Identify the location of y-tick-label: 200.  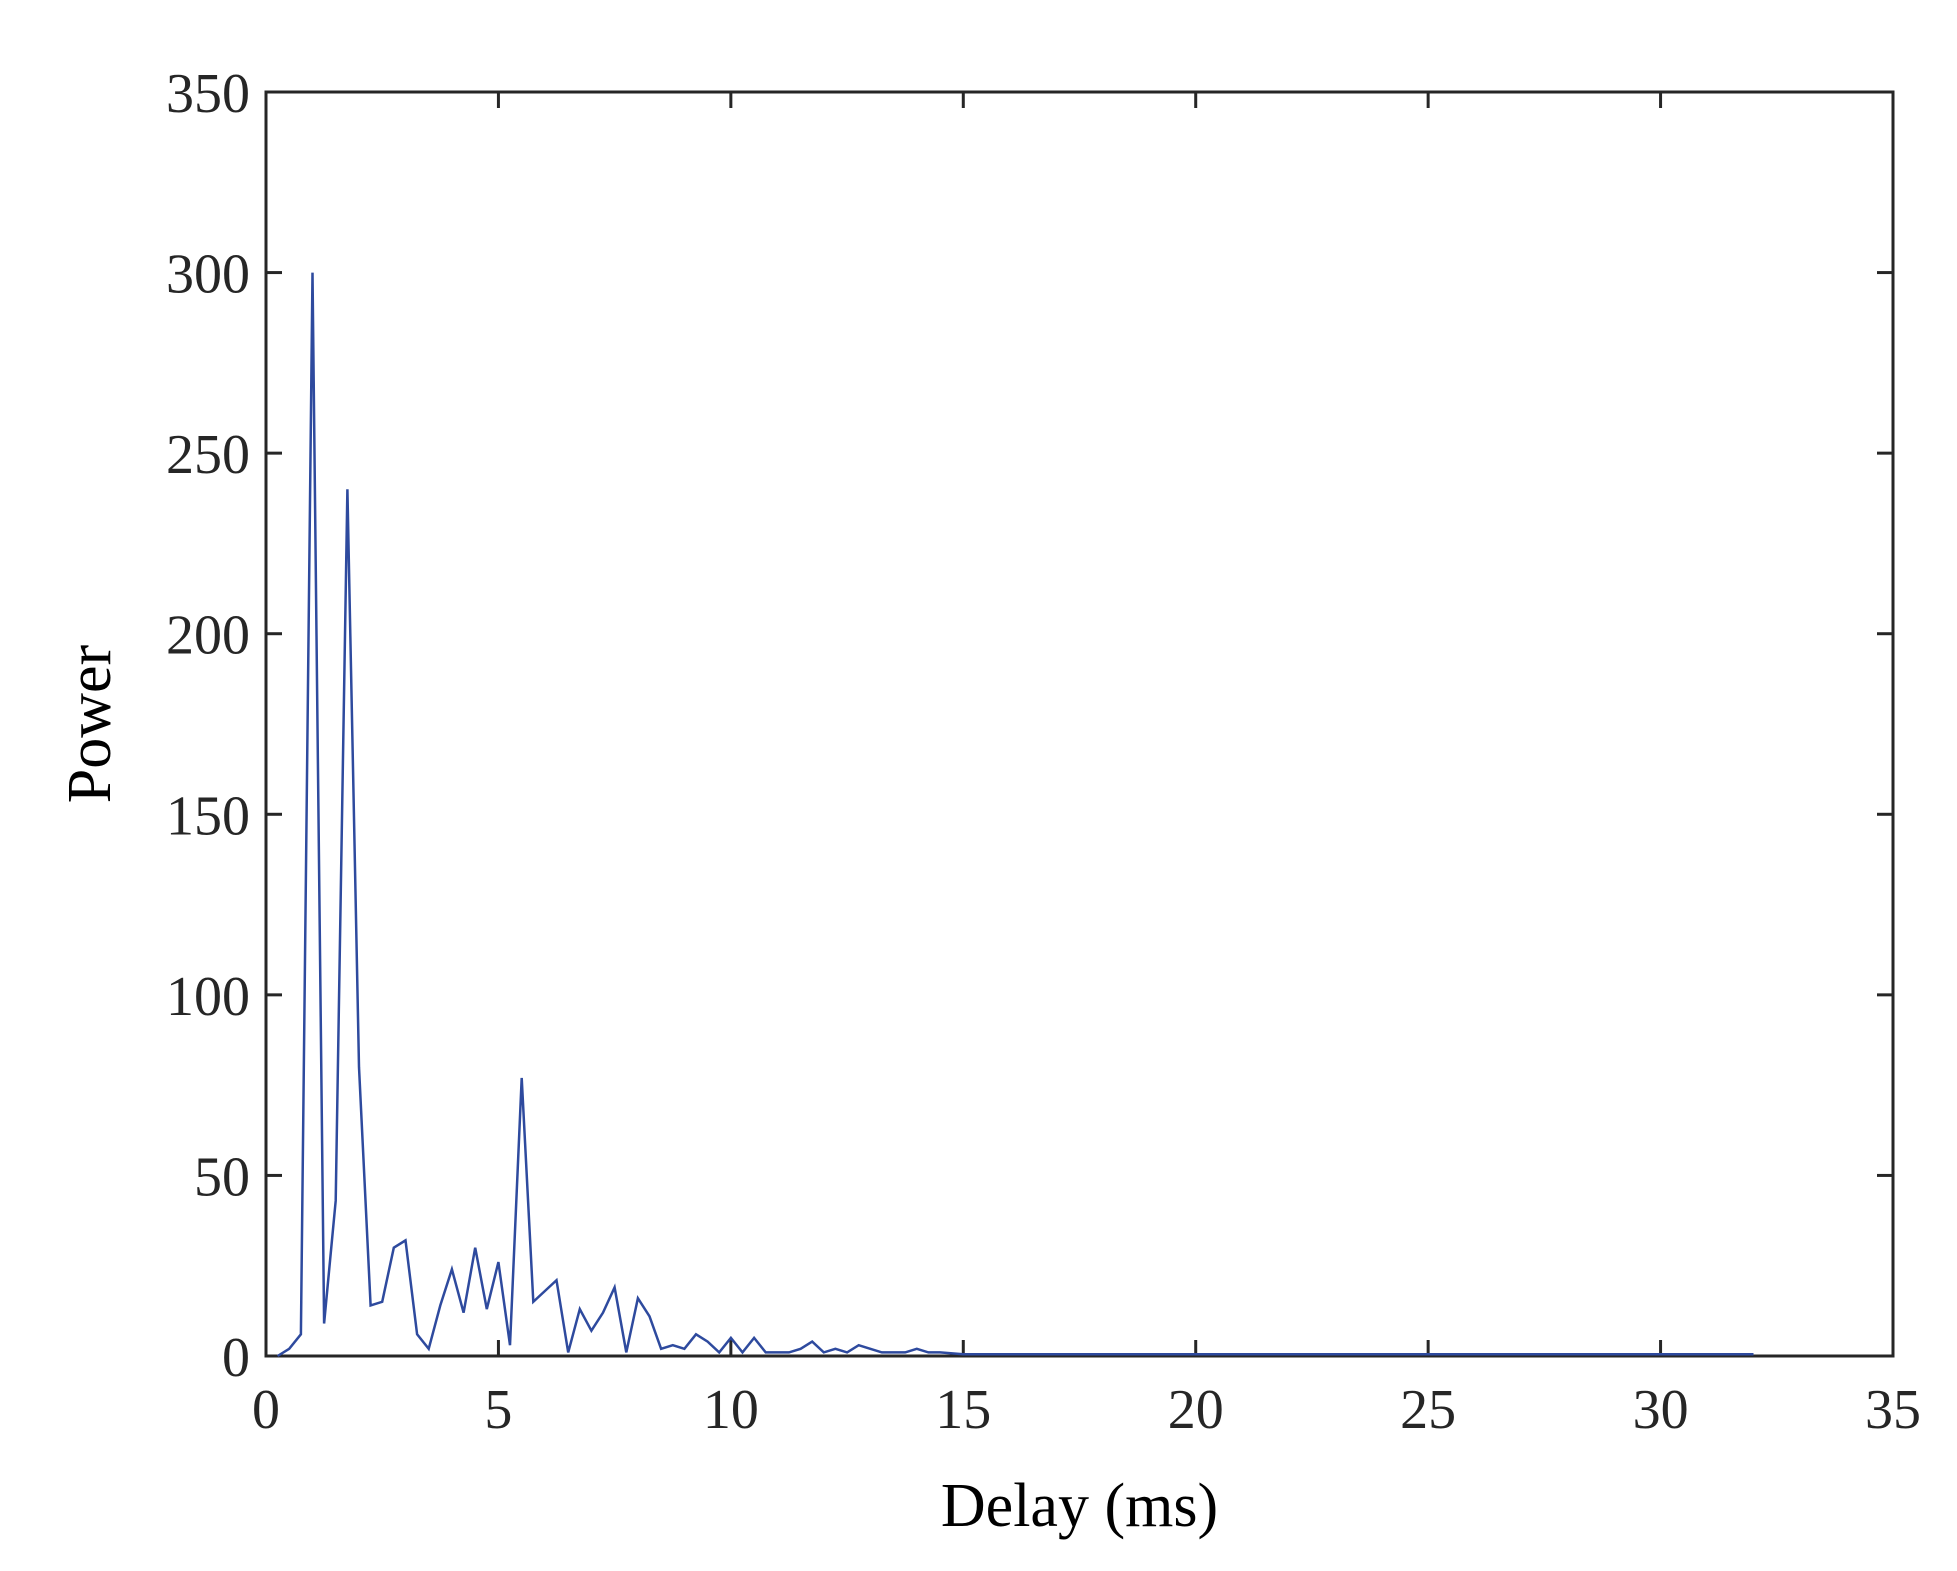
(208, 636).